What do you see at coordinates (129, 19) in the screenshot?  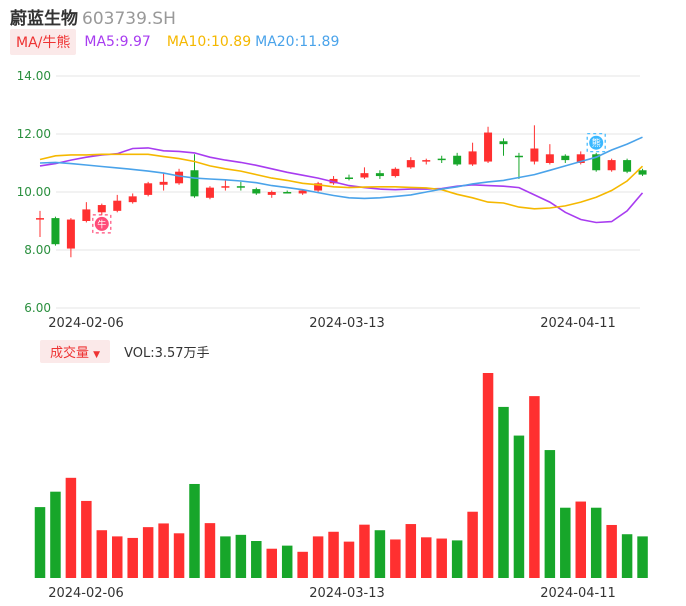 I see `stock-code: 603739.SH` at bounding box center [129, 19].